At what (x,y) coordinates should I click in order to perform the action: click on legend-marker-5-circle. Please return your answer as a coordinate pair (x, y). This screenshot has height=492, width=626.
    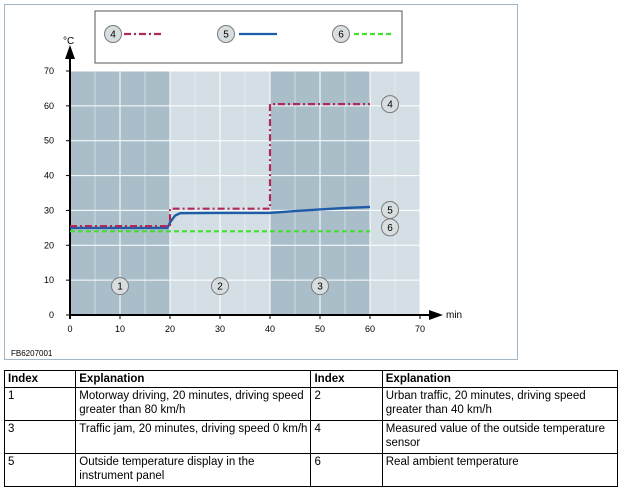
    Looking at the image, I should click on (226, 34).